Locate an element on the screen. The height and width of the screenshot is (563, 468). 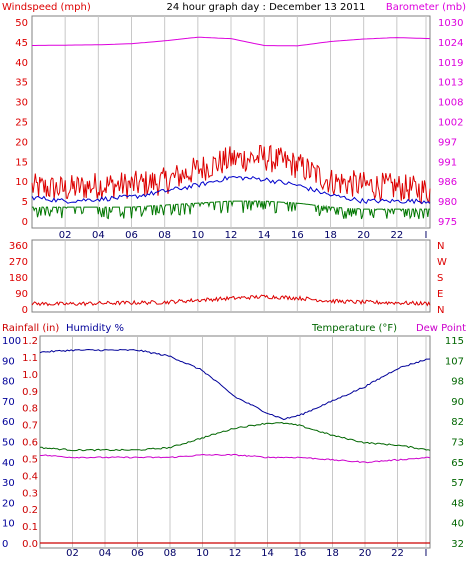
barometer-axis-tick: 980 is located at coordinates (447, 202).